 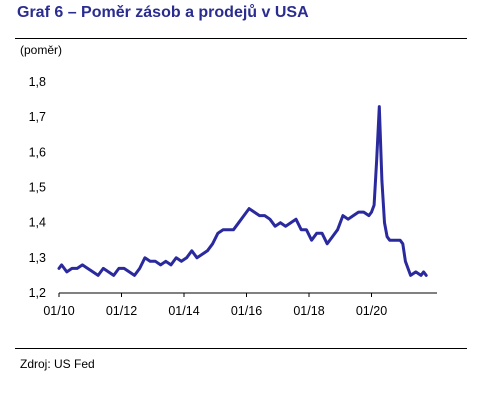 I want to click on bottom-rule, so click(x=241, y=348).